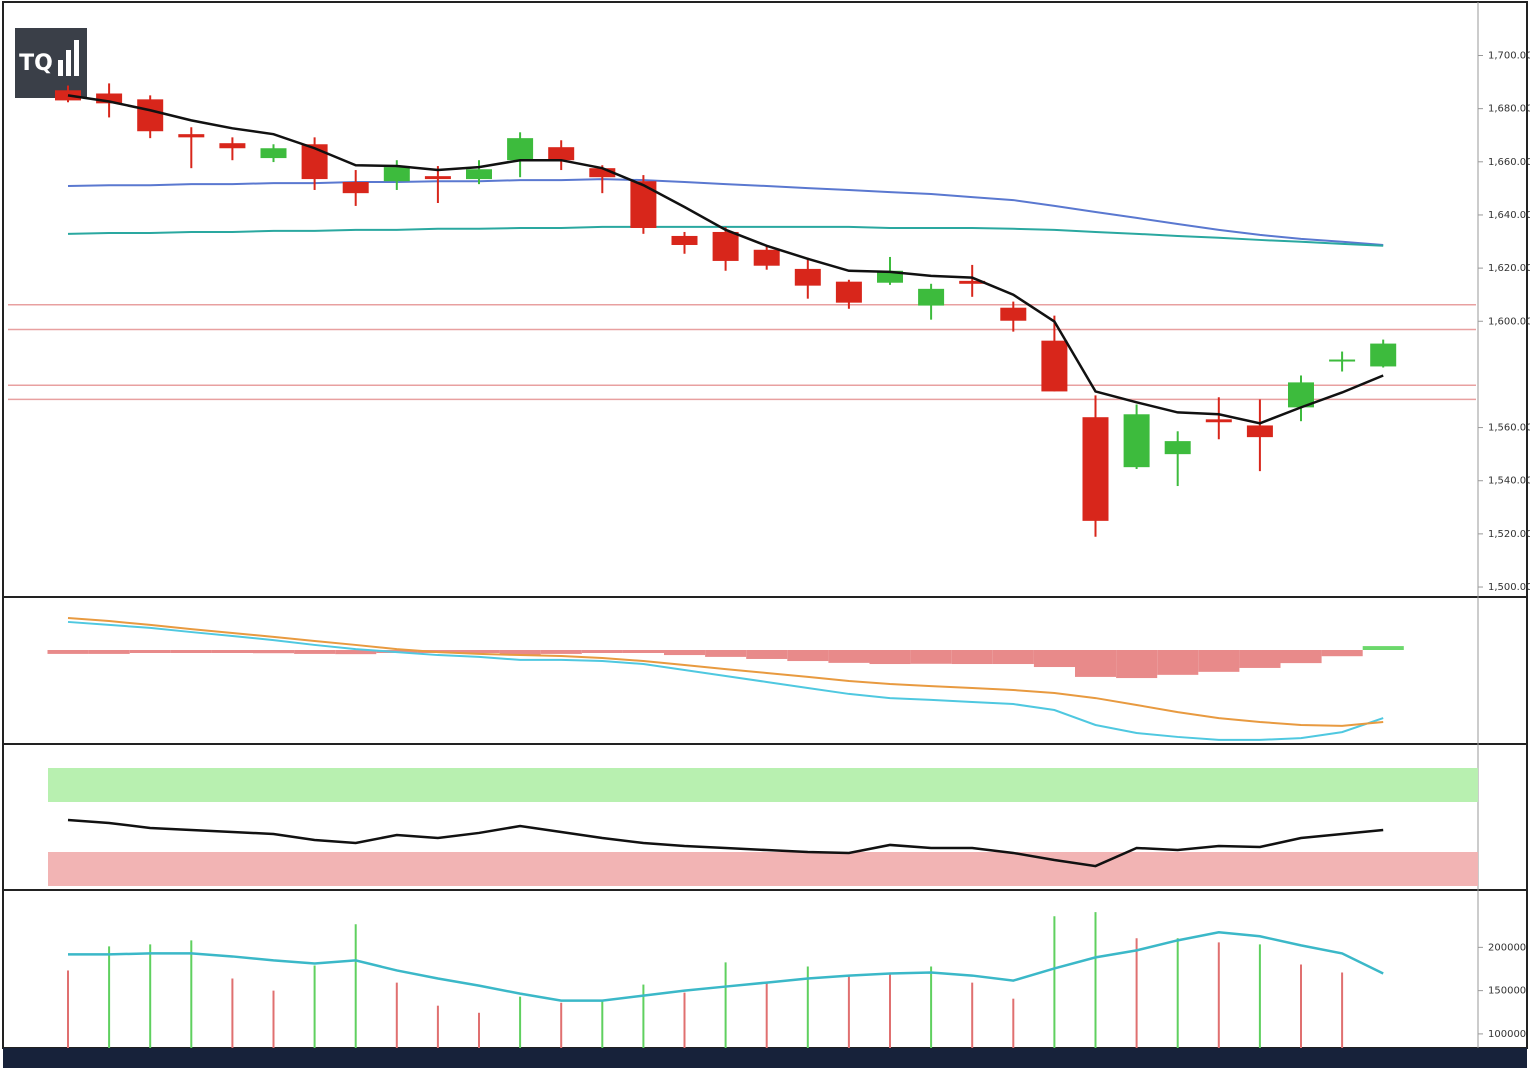 The width and height of the screenshot is (1530, 1090). Describe the element at coordinates (1507, 947) in the screenshot. I see `y-tick-label: 200000` at that location.